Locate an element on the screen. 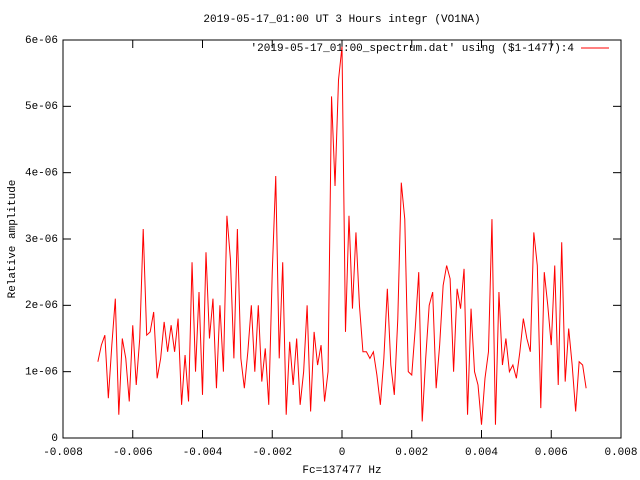  x-tick-label: 0.006 is located at coordinates (551, 453).